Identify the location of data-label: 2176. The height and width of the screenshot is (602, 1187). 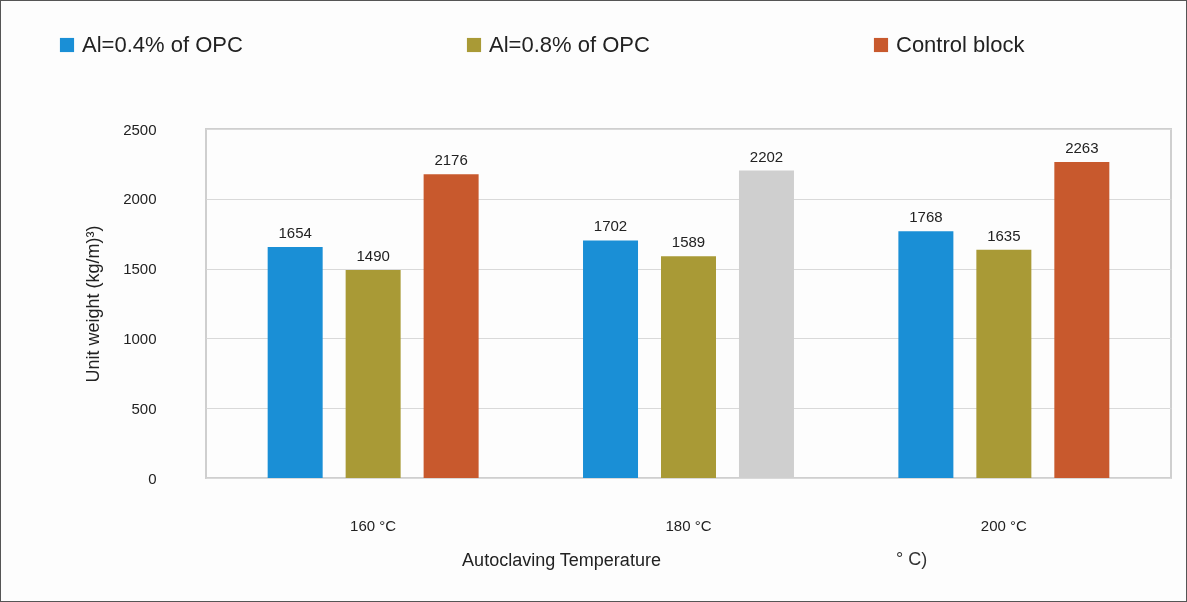
(451, 160).